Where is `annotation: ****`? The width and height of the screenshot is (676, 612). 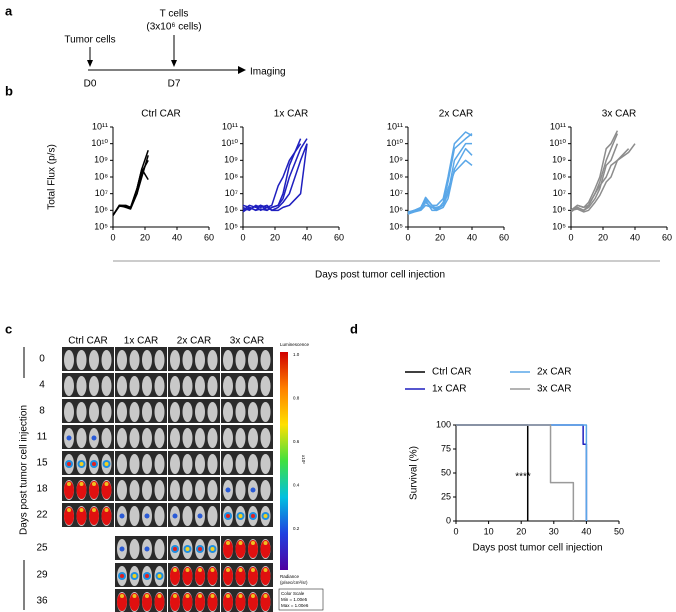
annotation: **** is located at coordinates (523, 477).